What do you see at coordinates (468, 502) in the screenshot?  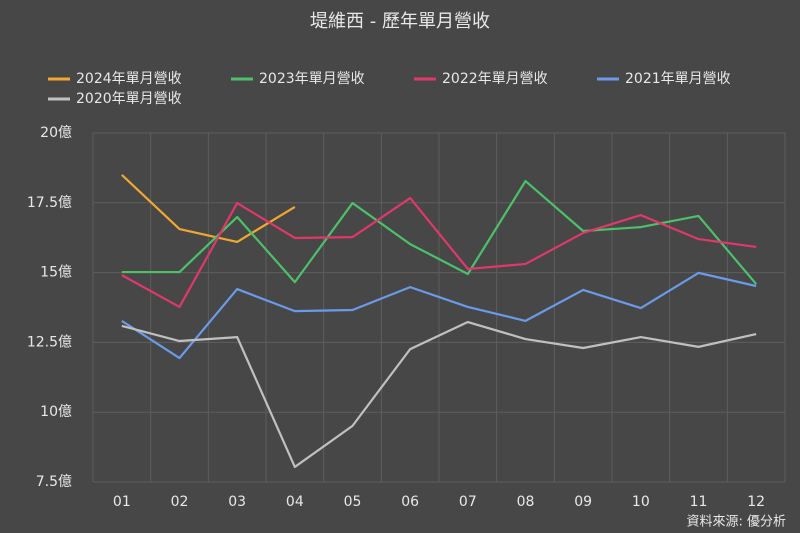 I see `x-tick-label: 07` at bounding box center [468, 502].